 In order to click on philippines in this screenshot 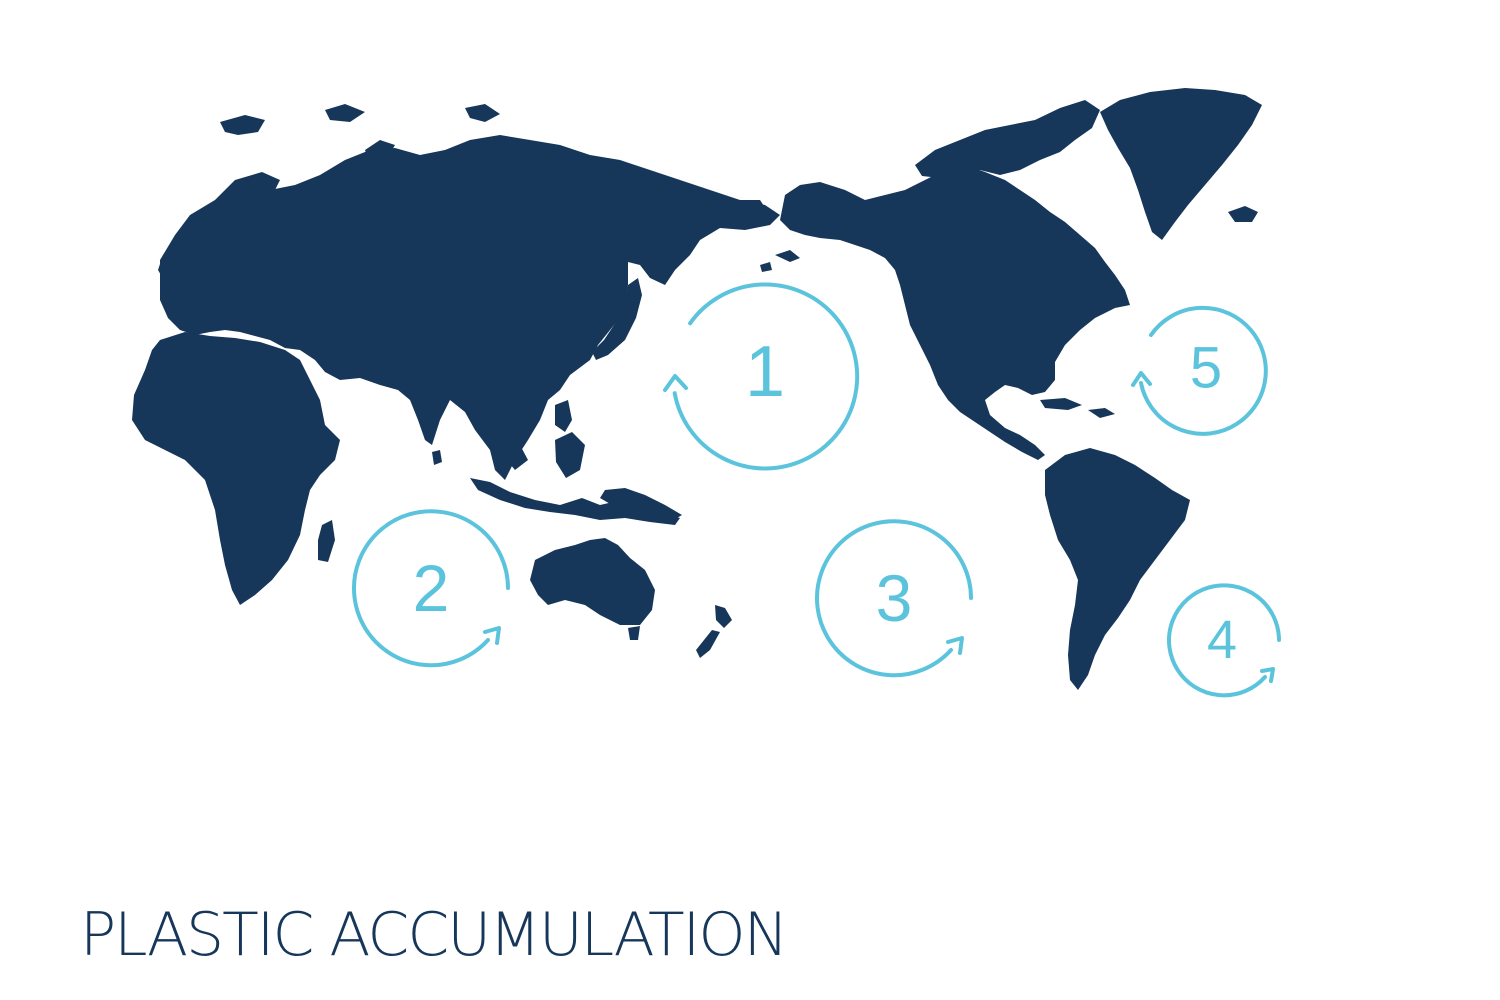, I will do `click(563, 416)`.